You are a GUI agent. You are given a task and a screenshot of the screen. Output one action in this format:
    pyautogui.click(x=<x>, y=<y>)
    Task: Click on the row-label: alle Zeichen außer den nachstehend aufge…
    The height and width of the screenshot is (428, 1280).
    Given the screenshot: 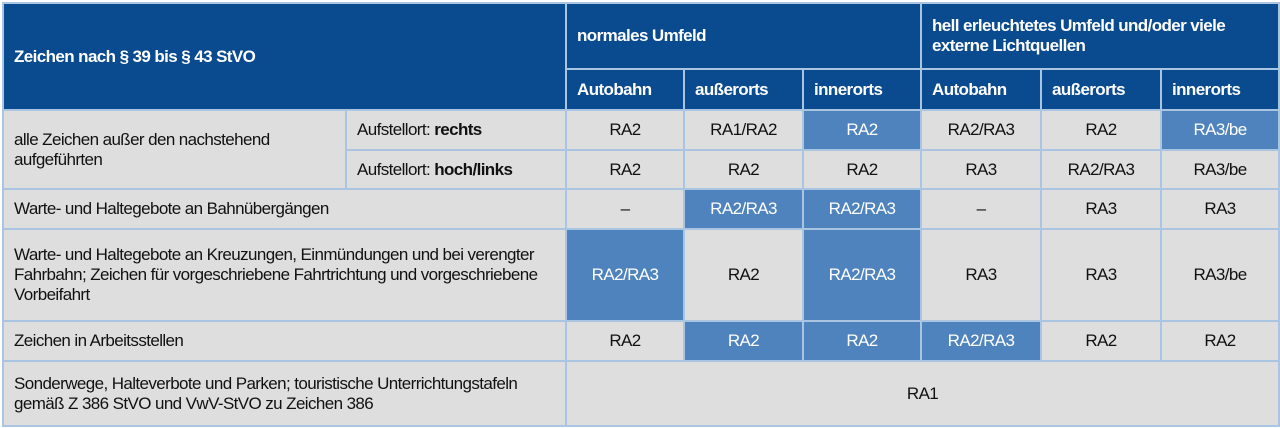 What is the action you would take?
    pyautogui.click(x=174, y=149)
    